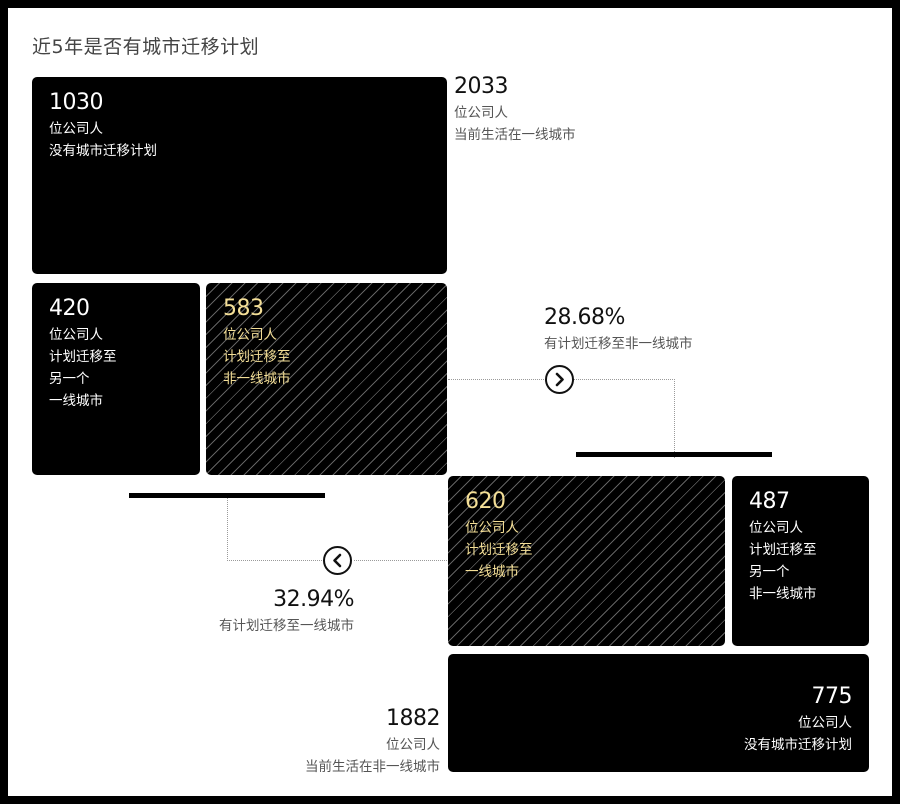  What do you see at coordinates (103, 151) in the screenshot?
I see `top-no-plan-desc: 没有城市迁移计划` at bounding box center [103, 151].